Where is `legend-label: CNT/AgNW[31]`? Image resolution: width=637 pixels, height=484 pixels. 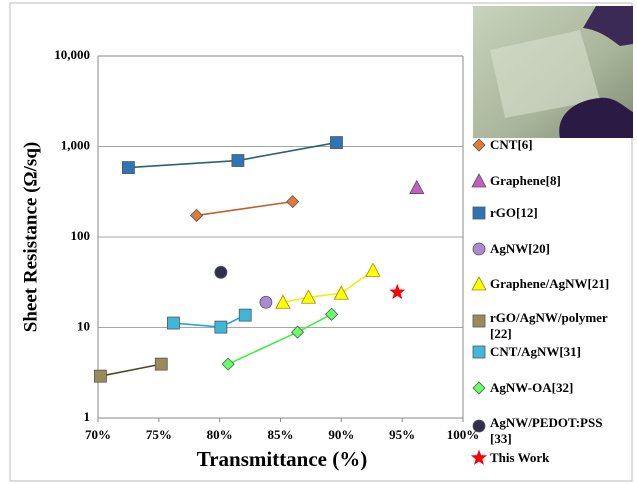 legend-label: CNT/AgNW[31] is located at coordinates (535, 351).